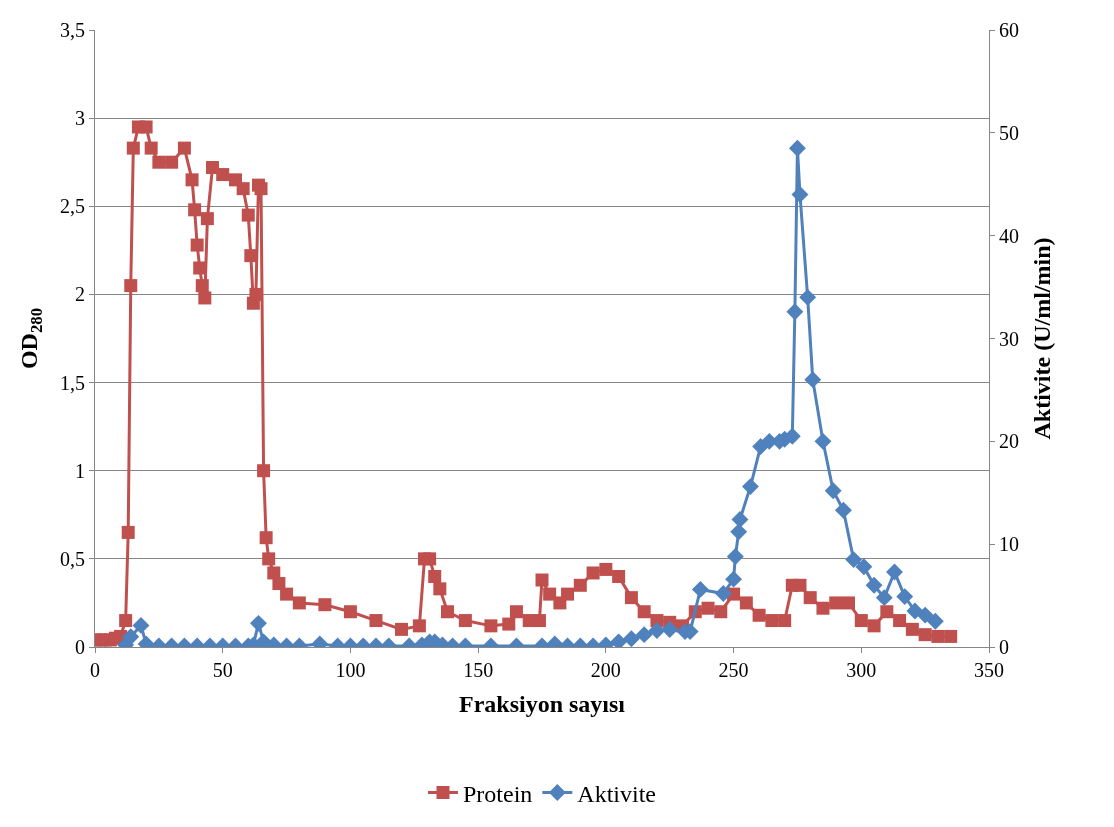  Describe the element at coordinates (72, 382) in the screenshot. I see `y-tick-label: 1,5` at that location.